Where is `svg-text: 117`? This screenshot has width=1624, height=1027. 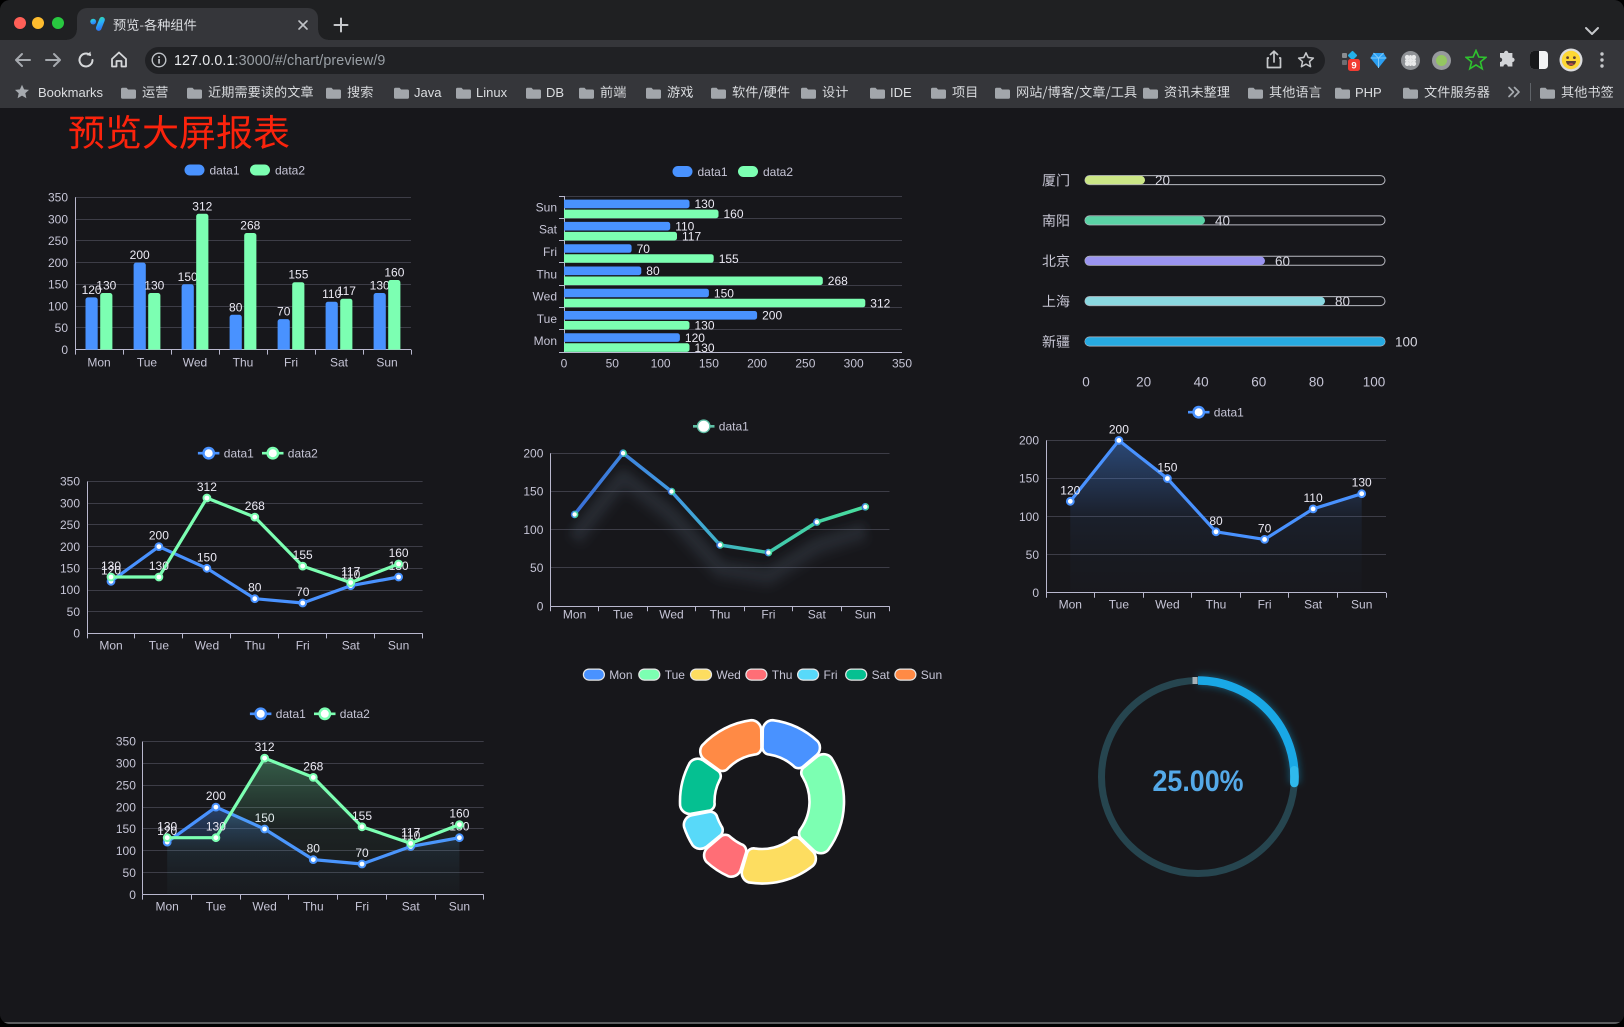 svg-text: 117 is located at coordinates (346, 291).